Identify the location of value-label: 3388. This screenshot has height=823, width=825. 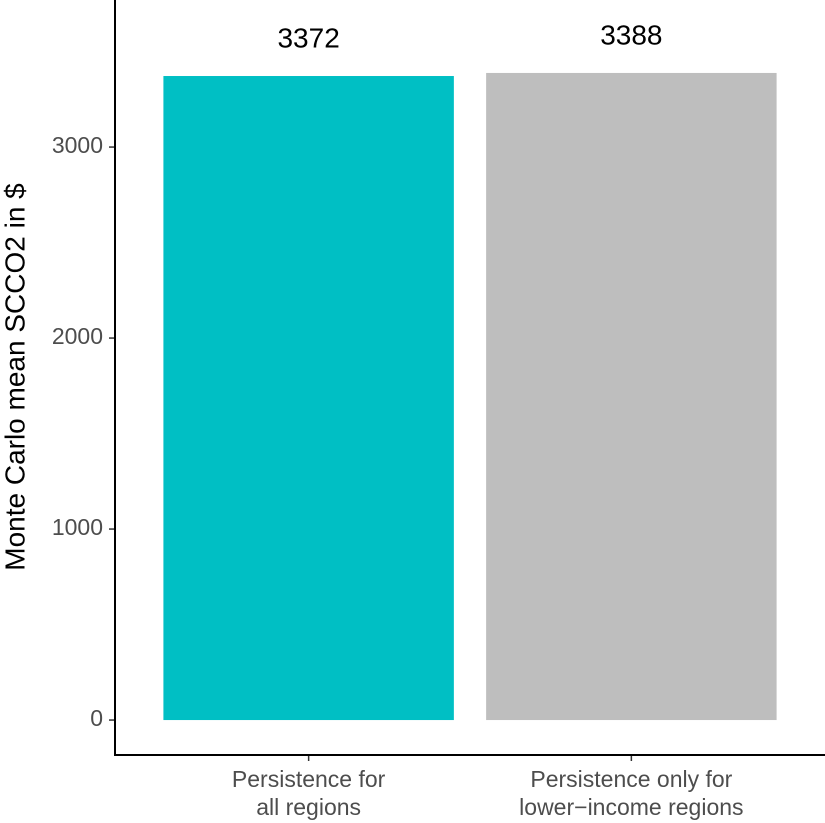
(631, 34).